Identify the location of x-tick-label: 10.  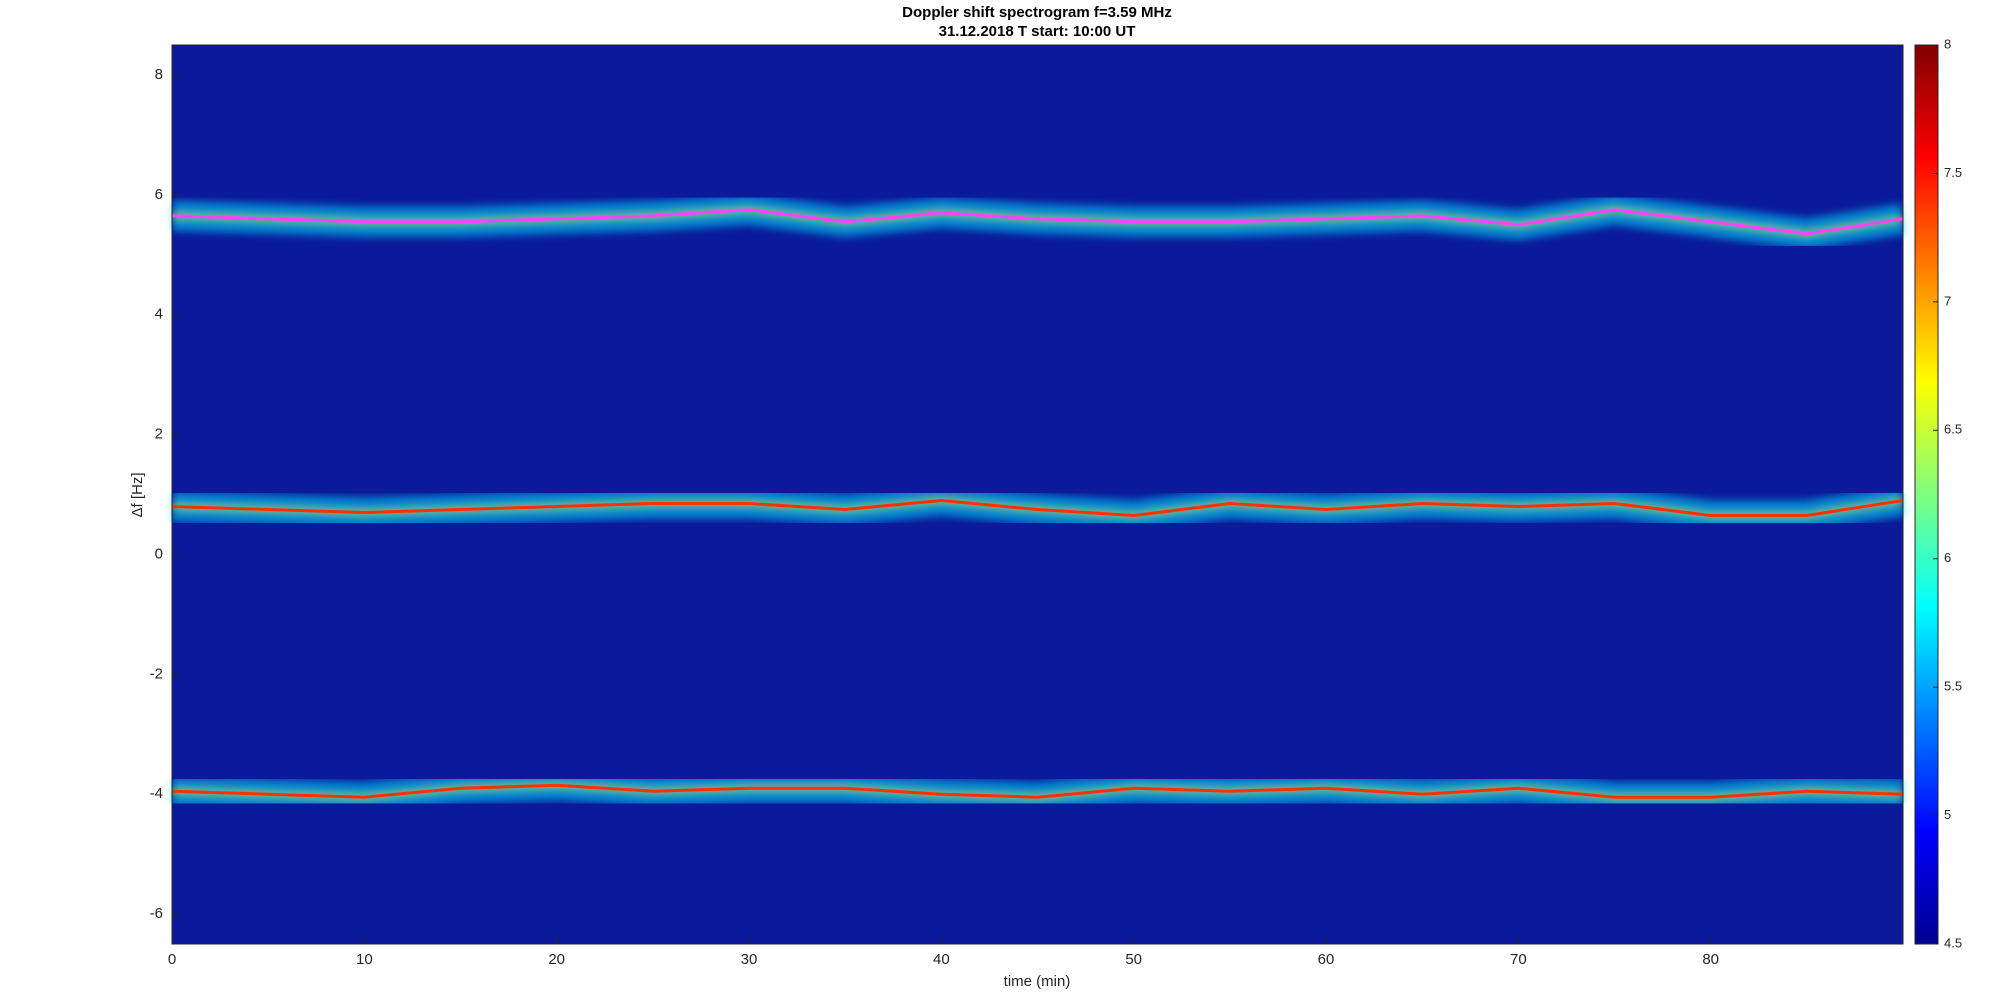
(364, 959).